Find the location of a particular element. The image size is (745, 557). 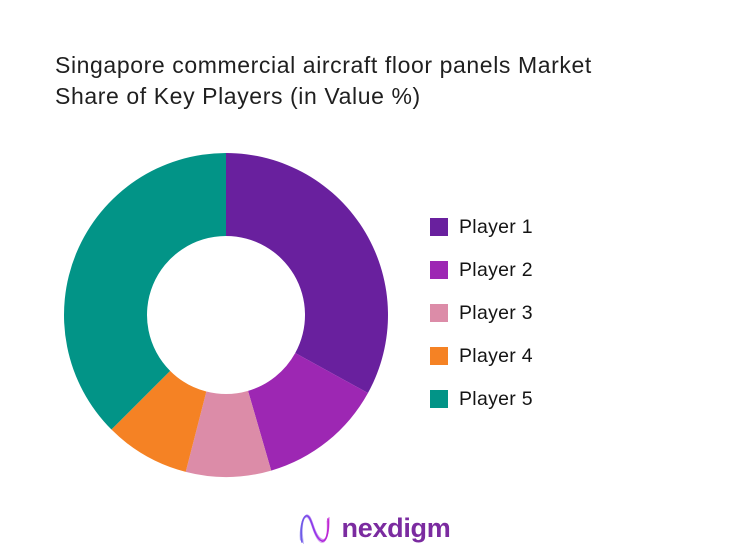

nexdigm-wave-n-icon is located at coordinates (314, 529).